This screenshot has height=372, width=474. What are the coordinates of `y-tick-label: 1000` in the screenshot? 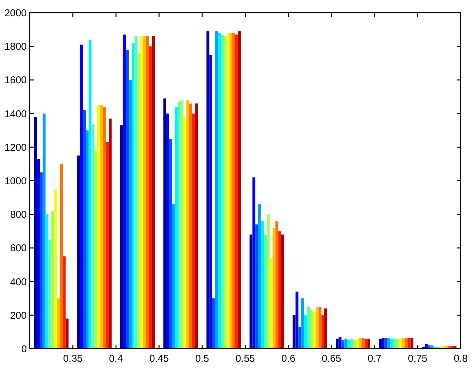 It's located at (16, 182).